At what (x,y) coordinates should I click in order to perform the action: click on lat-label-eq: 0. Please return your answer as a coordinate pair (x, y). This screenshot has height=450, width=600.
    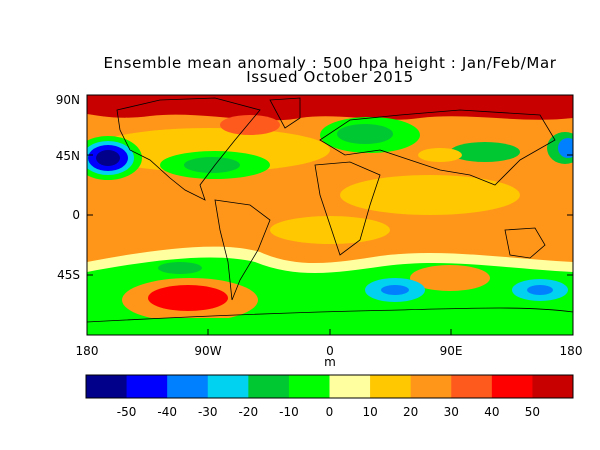
    Looking at the image, I should click on (76, 215).